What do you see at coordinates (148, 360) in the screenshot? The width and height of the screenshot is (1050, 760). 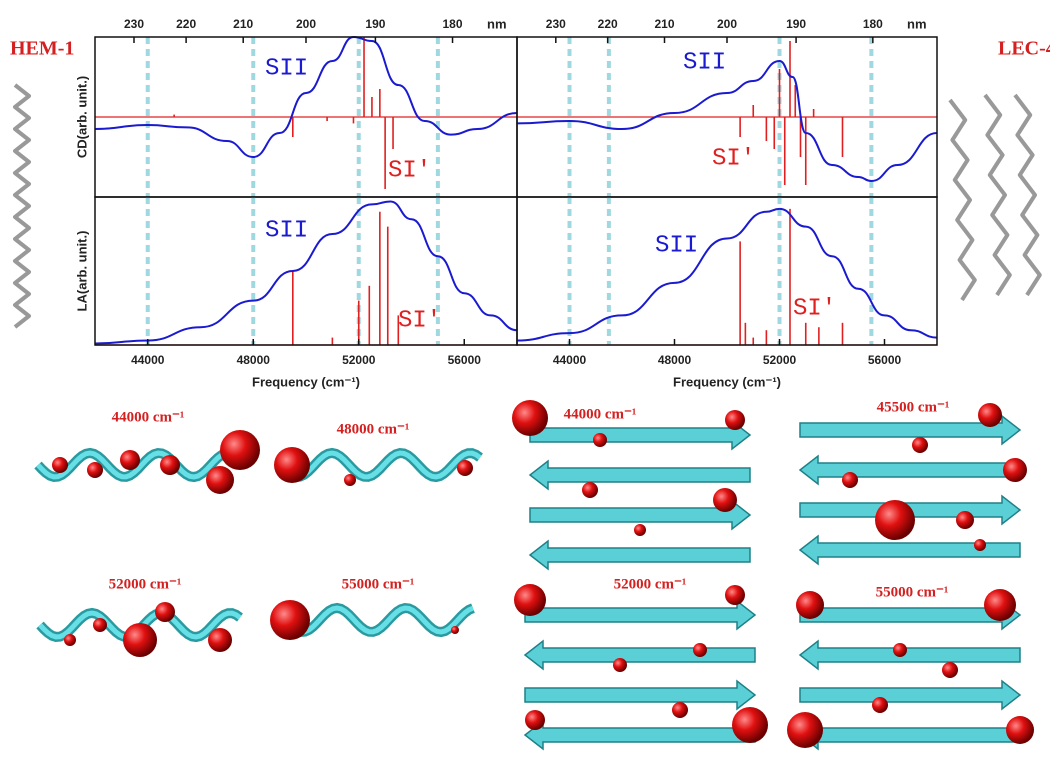 I see `x-tick-label: 44000` at bounding box center [148, 360].